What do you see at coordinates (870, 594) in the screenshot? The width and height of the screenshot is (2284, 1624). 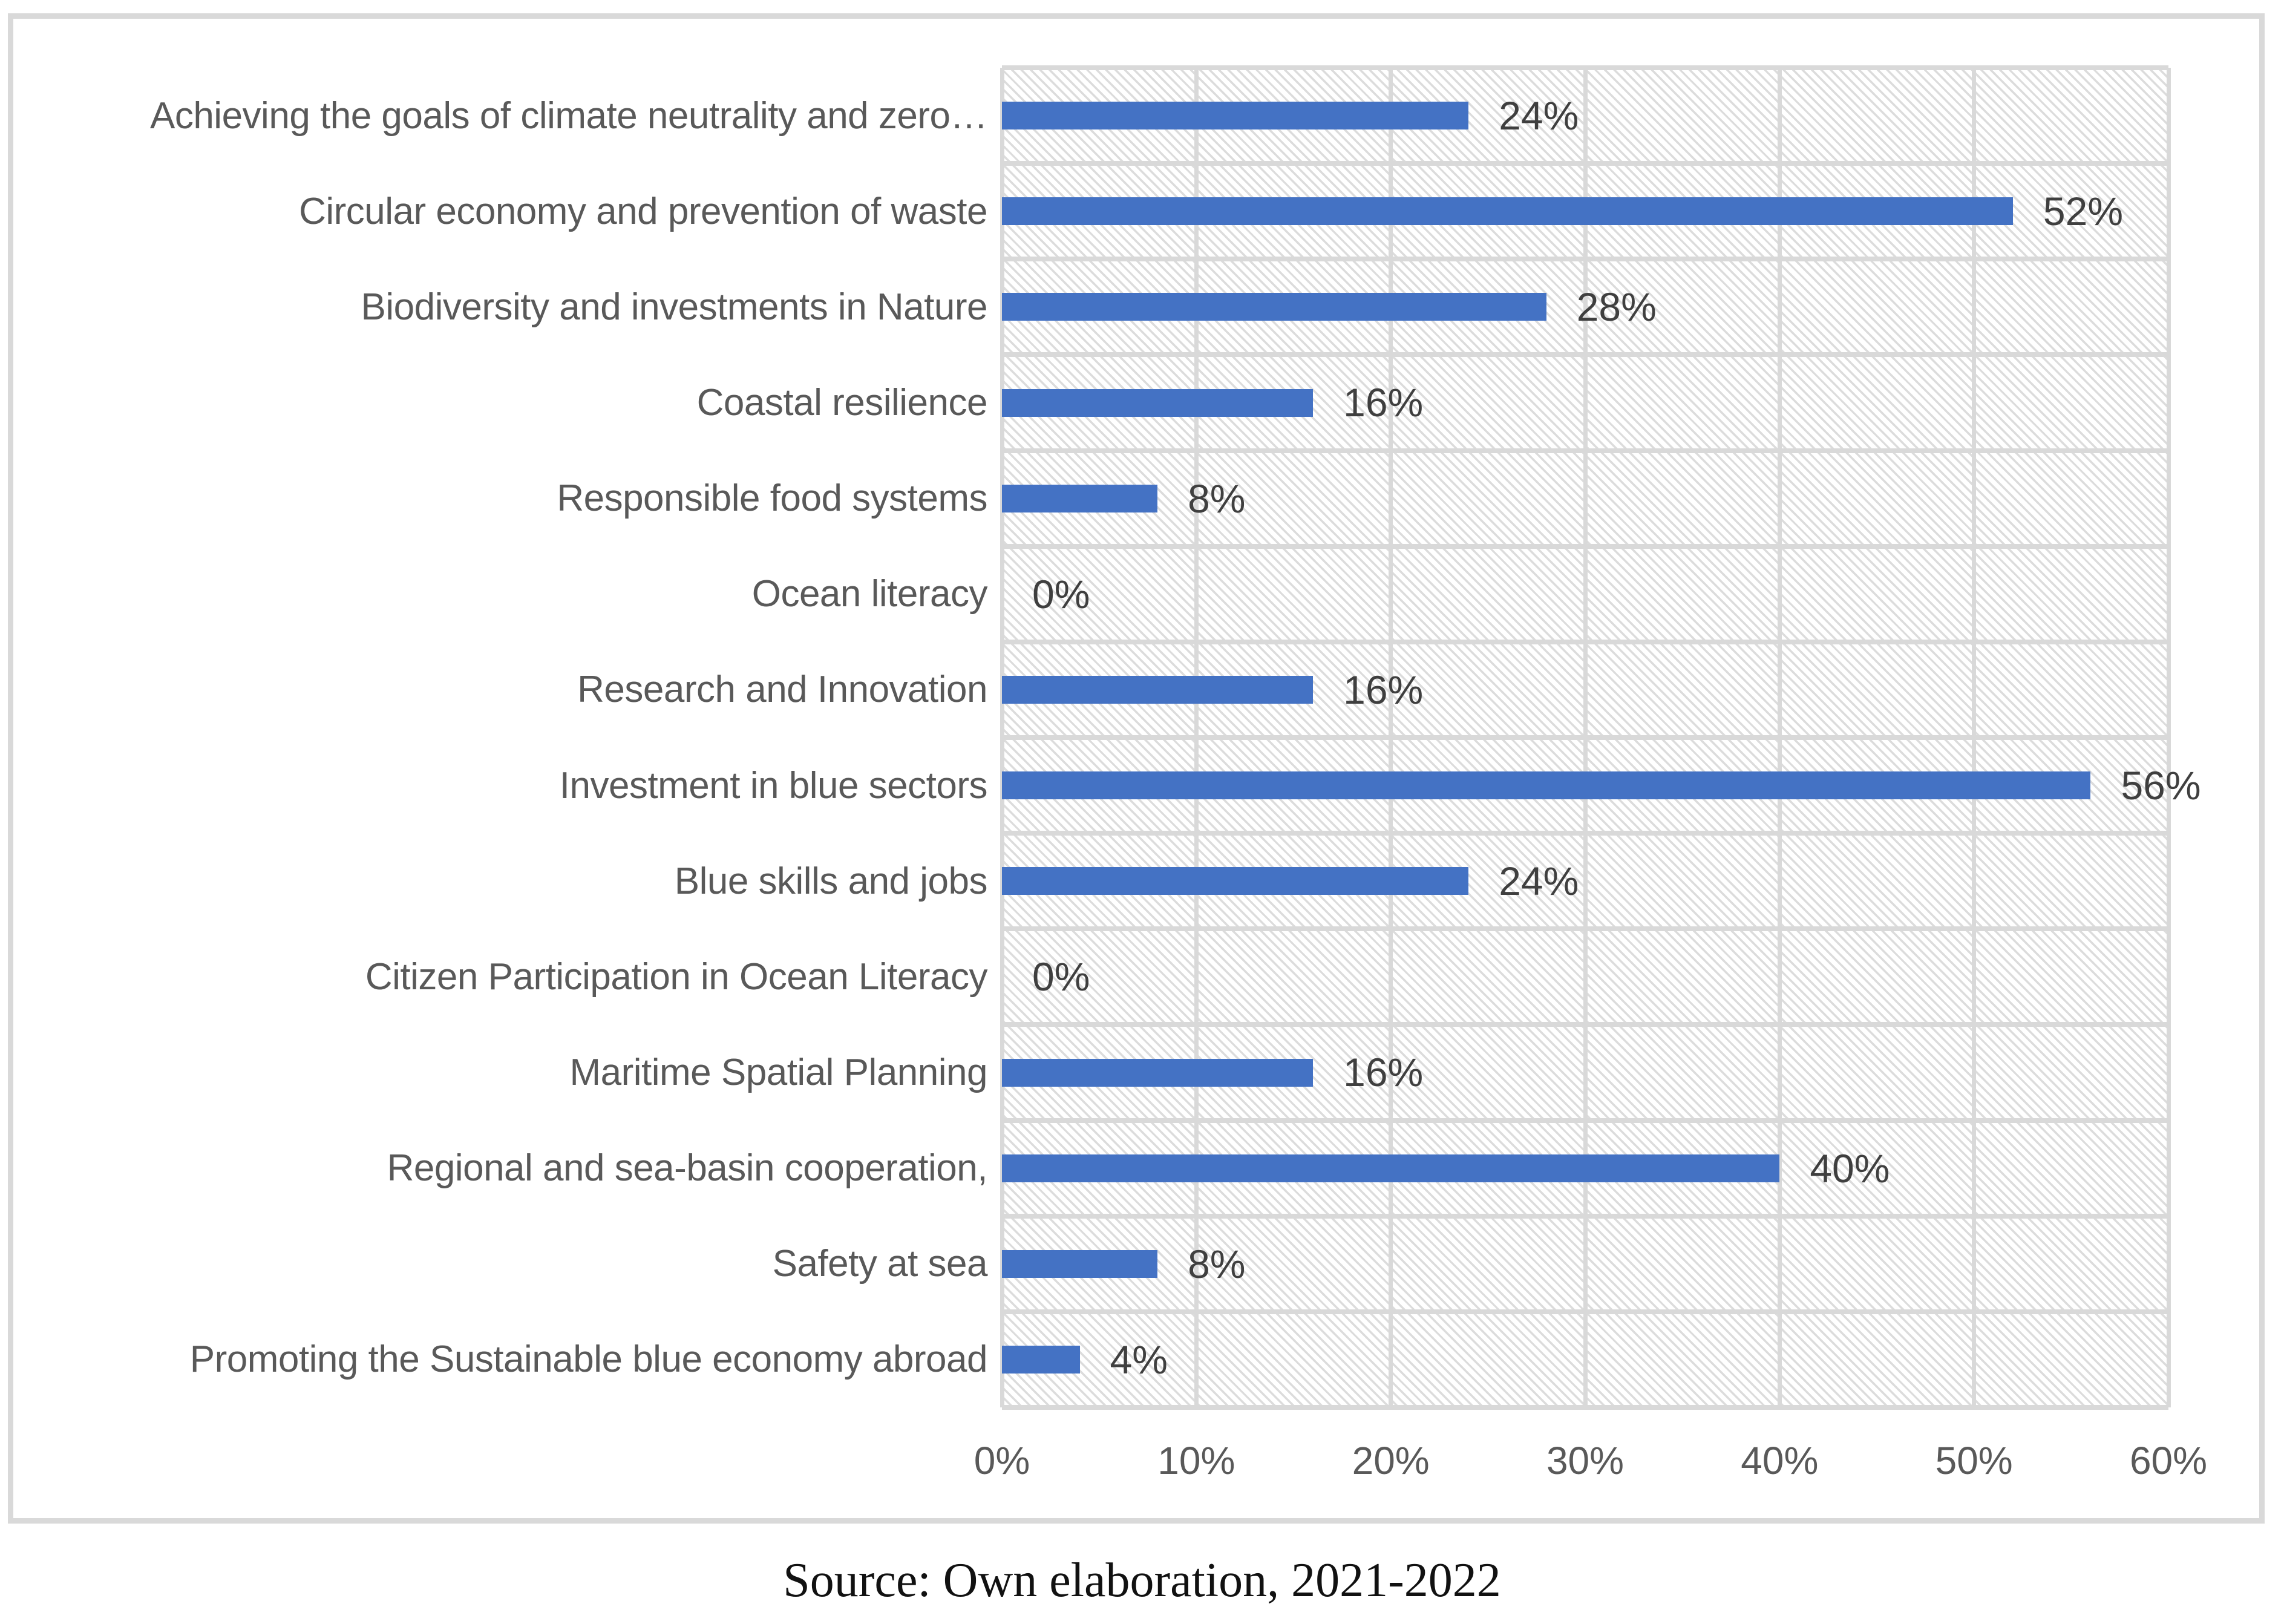 I see `category-label: Ocean literacy` at bounding box center [870, 594].